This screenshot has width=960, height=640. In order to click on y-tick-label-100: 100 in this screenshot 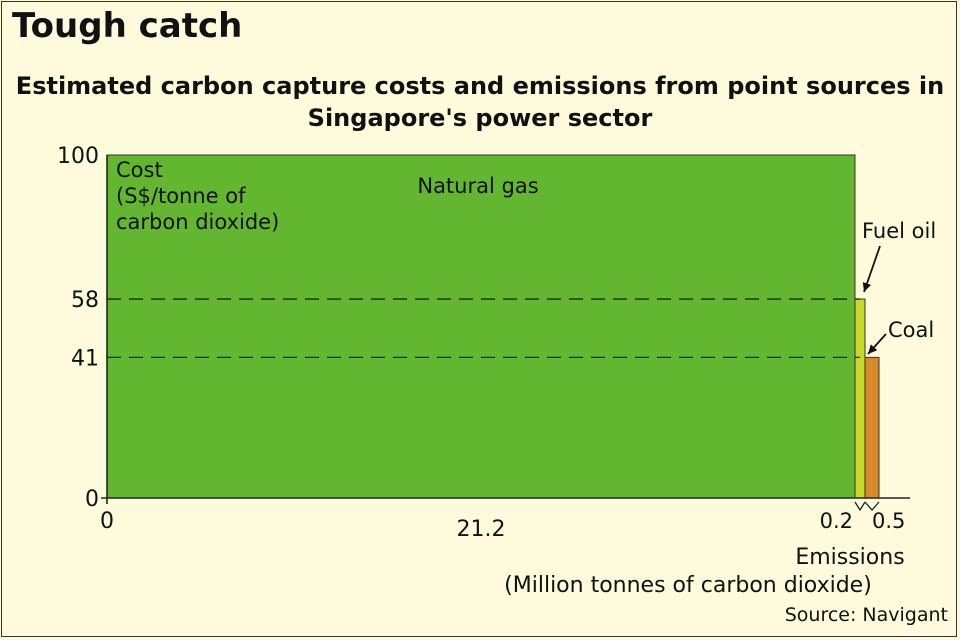, I will do `click(78, 156)`.